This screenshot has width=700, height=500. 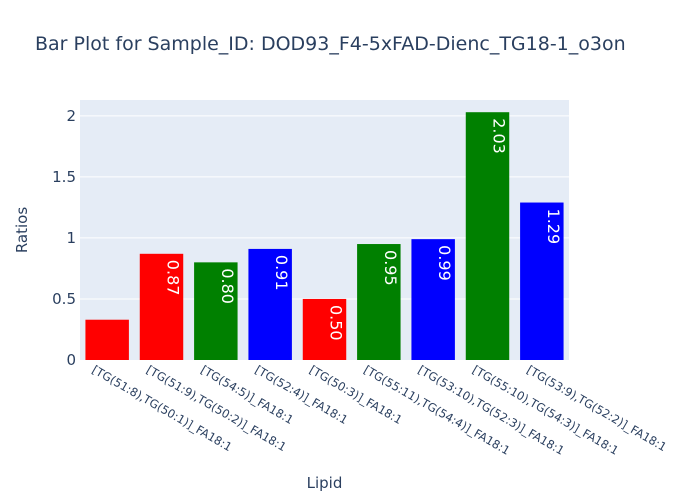 What do you see at coordinates (227, 286) in the screenshot?
I see `bar-value-label: 0.80` at bounding box center [227, 286].